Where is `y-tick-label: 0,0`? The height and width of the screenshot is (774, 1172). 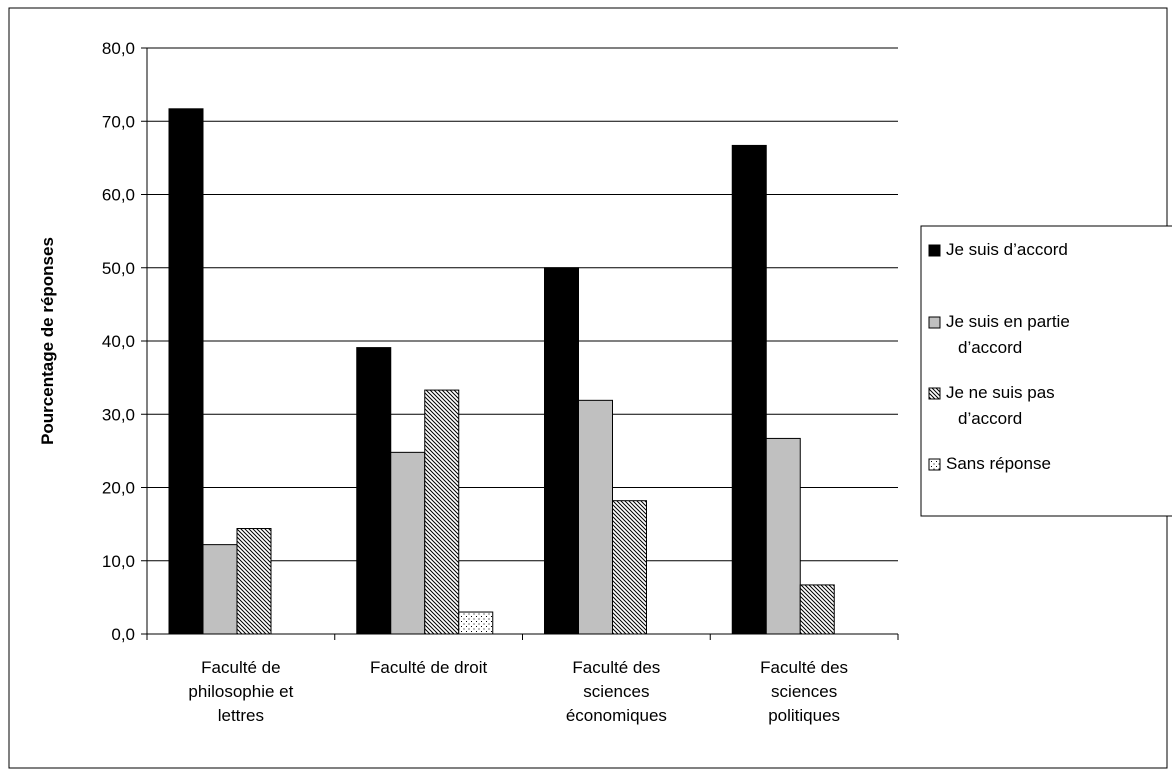 y-tick-label: 0,0 is located at coordinates (123, 634).